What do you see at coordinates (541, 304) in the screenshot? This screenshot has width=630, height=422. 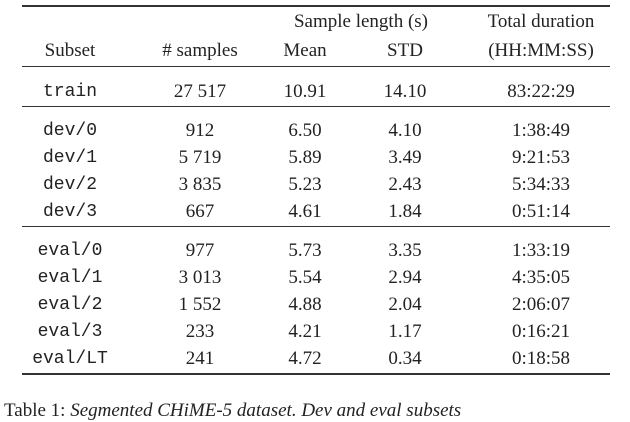 I see `cell: 2:06:07` at bounding box center [541, 304].